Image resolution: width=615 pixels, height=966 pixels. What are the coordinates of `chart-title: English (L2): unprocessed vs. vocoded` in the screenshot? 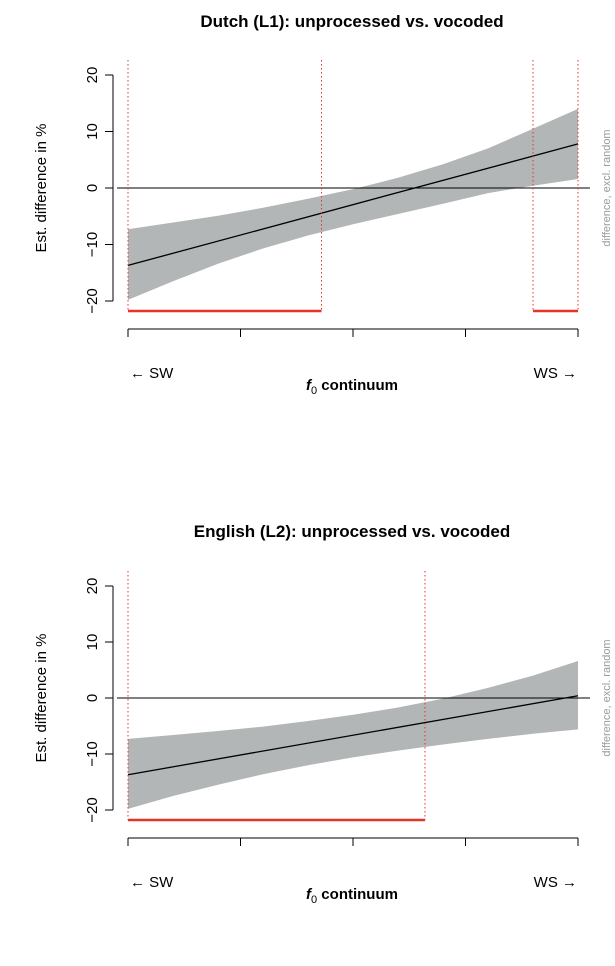 It's located at (352, 531).